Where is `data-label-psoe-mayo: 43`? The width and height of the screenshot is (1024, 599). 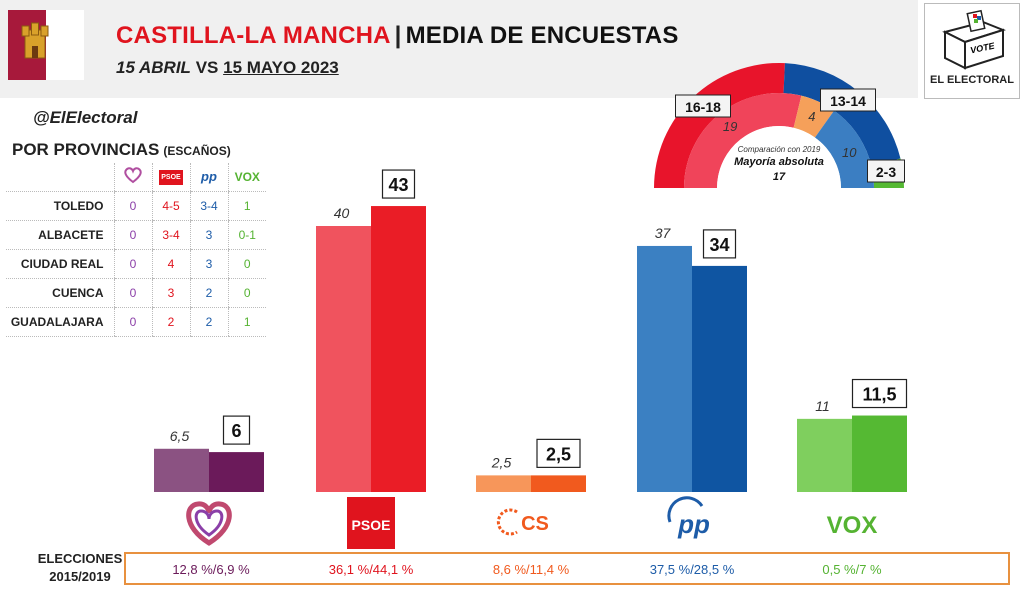
data-label-psoe-mayo: 43 is located at coordinates (398, 185).